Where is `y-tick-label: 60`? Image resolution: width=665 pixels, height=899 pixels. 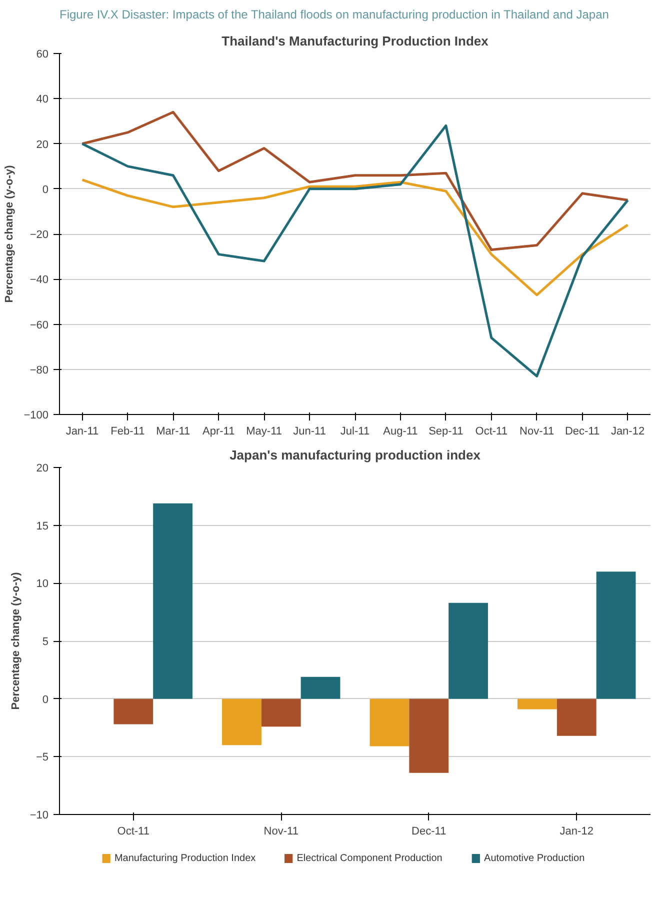 y-tick-label: 60 is located at coordinates (42, 54).